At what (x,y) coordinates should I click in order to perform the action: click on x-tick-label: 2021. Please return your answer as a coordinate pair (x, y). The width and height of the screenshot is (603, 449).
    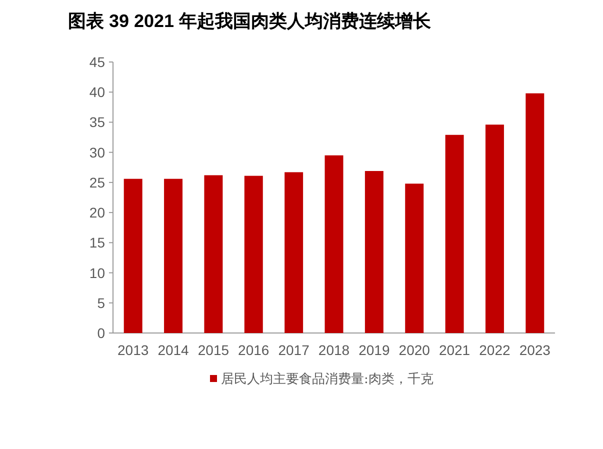
    Looking at the image, I should click on (454, 350).